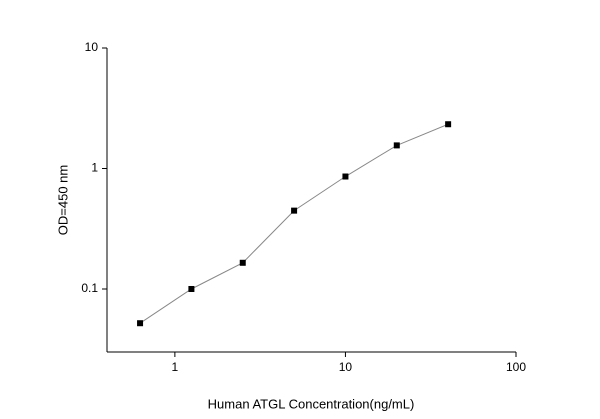  What do you see at coordinates (62, 200) in the screenshot?
I see `y-axis-title: OD=450 nm` at bounding box center [62, 200].